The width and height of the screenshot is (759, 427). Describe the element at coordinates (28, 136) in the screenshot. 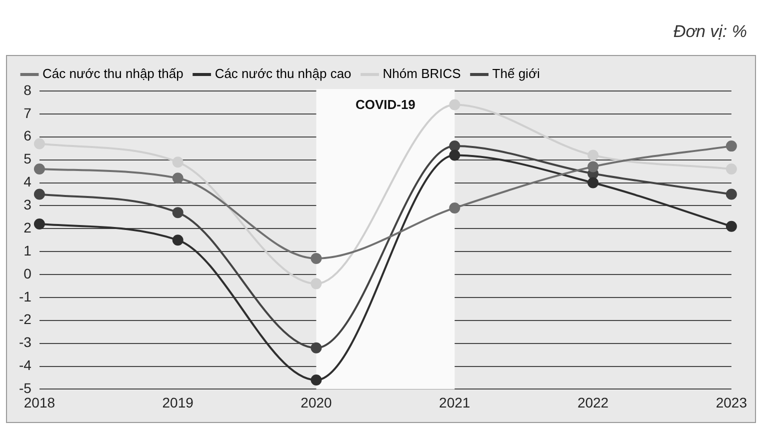

I see `y-tick-label: 6` at that location.